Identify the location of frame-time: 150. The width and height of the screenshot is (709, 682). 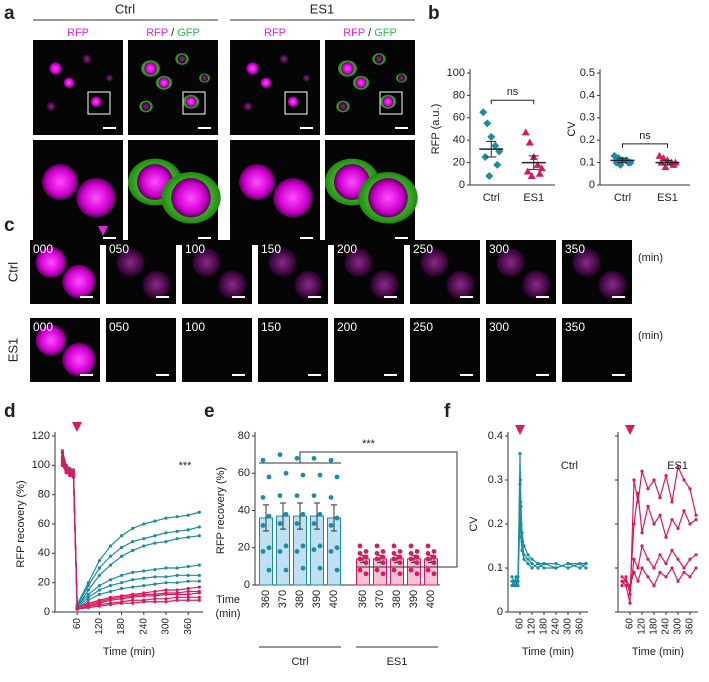
(271, 327).